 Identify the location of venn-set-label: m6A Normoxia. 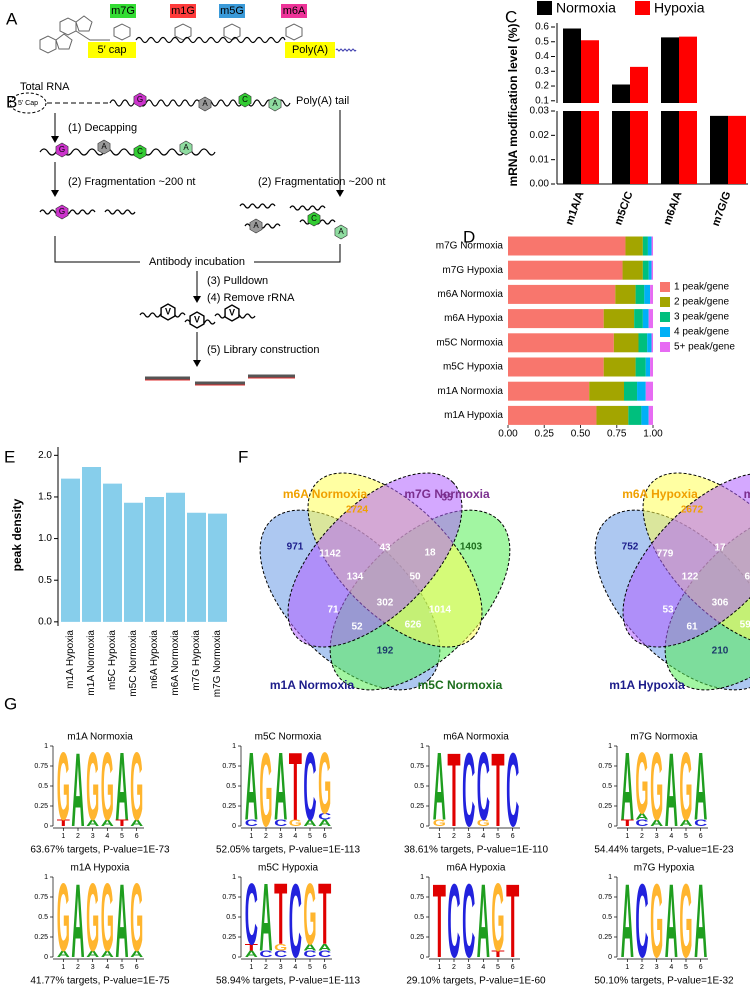
(325, 494).